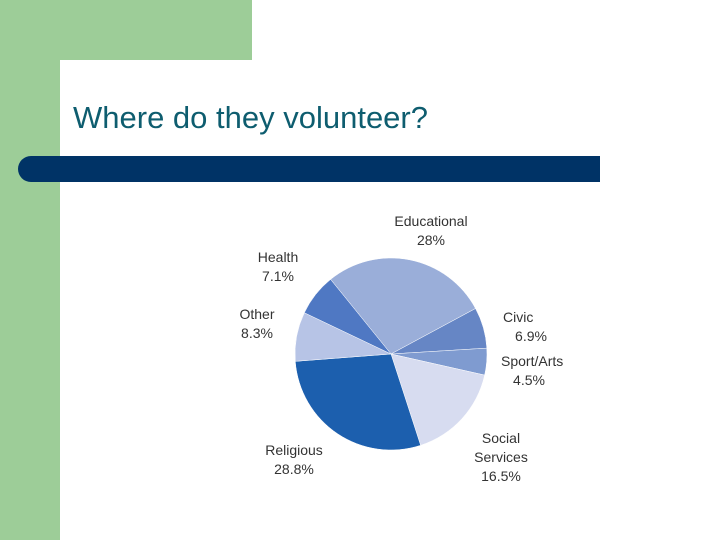 The image size is (720, 540). What do you see at coordinates (30, 270) in the screenshot?
I see `left-background-band` at bounding box center [30, 270].